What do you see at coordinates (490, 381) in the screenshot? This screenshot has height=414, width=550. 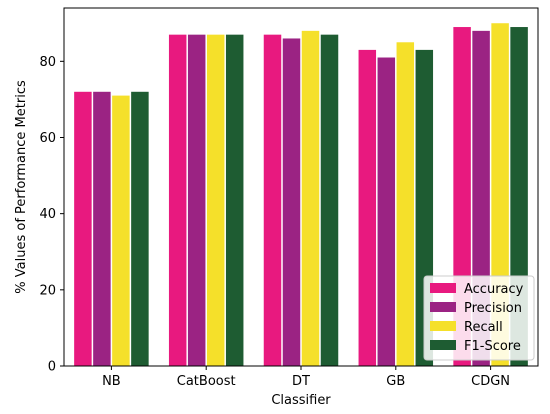 I see `x-tick-label-cdgn: CDGN` at bounding box center [490, 381].